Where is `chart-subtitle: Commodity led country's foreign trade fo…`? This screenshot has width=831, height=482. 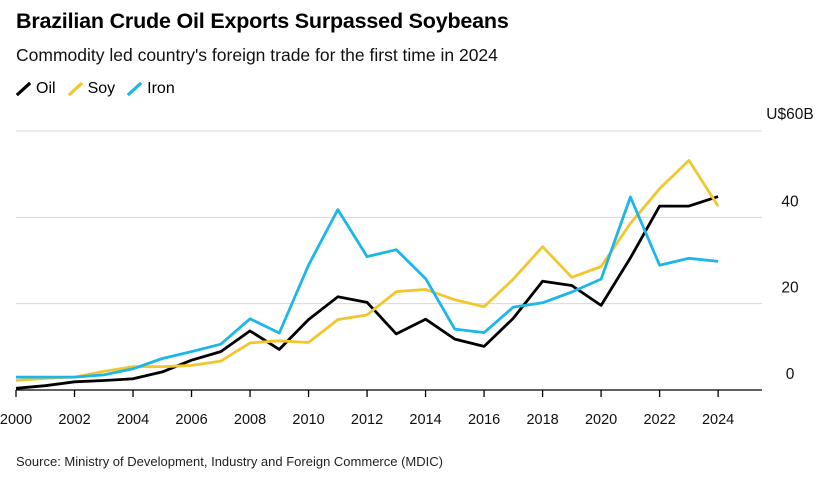 chart-subtitle: Commodity led country's foreign trade fo… is located at coordinates (257, 55).